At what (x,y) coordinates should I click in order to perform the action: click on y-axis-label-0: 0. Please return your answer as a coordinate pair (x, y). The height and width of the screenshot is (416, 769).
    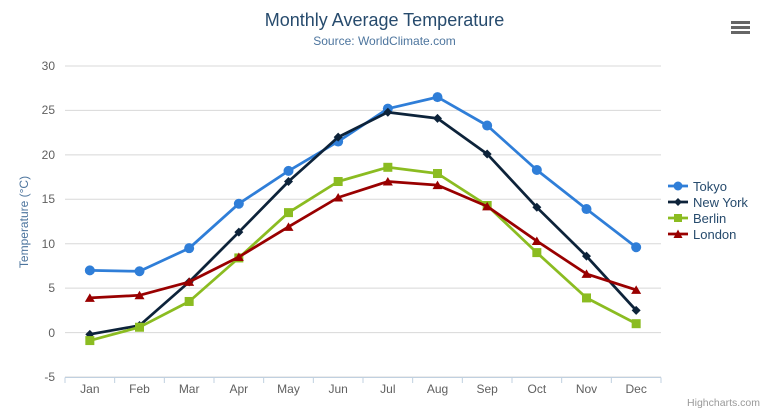
    Looking at the image, I should click on (51, 332).